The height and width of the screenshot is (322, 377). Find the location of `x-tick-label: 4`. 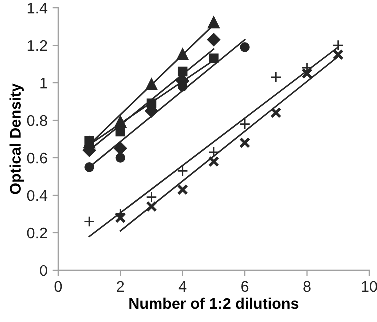

x-tick-label: 4 is located at coordinates (182, 286).